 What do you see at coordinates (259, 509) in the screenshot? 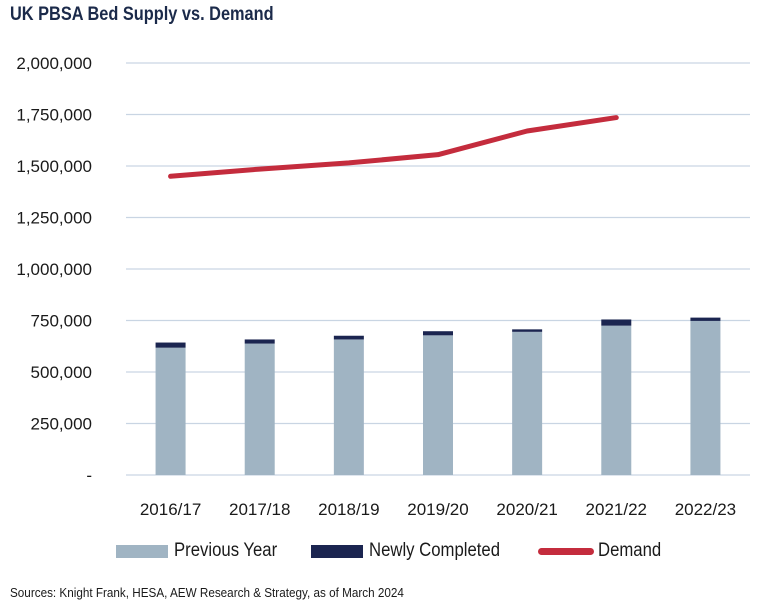
I see `x-tick-label: 2017/18` at bounding box center [259, 509].